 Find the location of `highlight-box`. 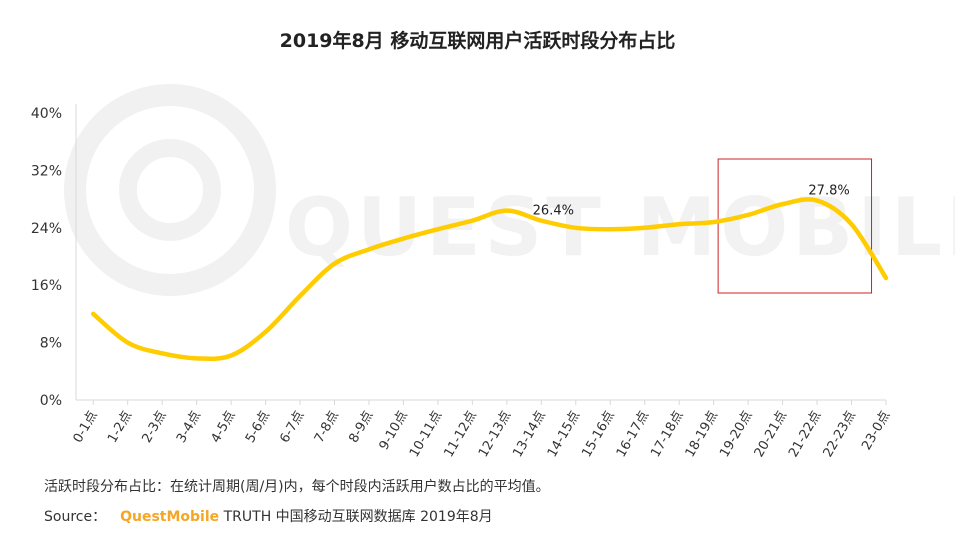

highlight-box is located at coordinates (795, 226).